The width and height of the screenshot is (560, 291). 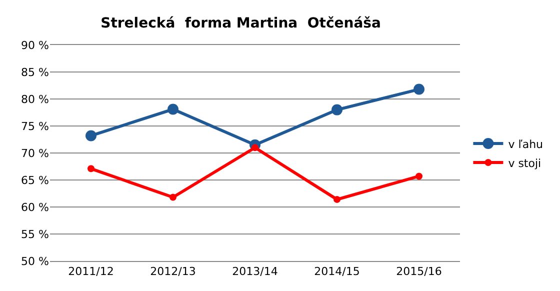 What do you see at coordinates (35, 153) in the screenshot?
I see `y-tick-label: 70 %` at bounding box center [35, 153].